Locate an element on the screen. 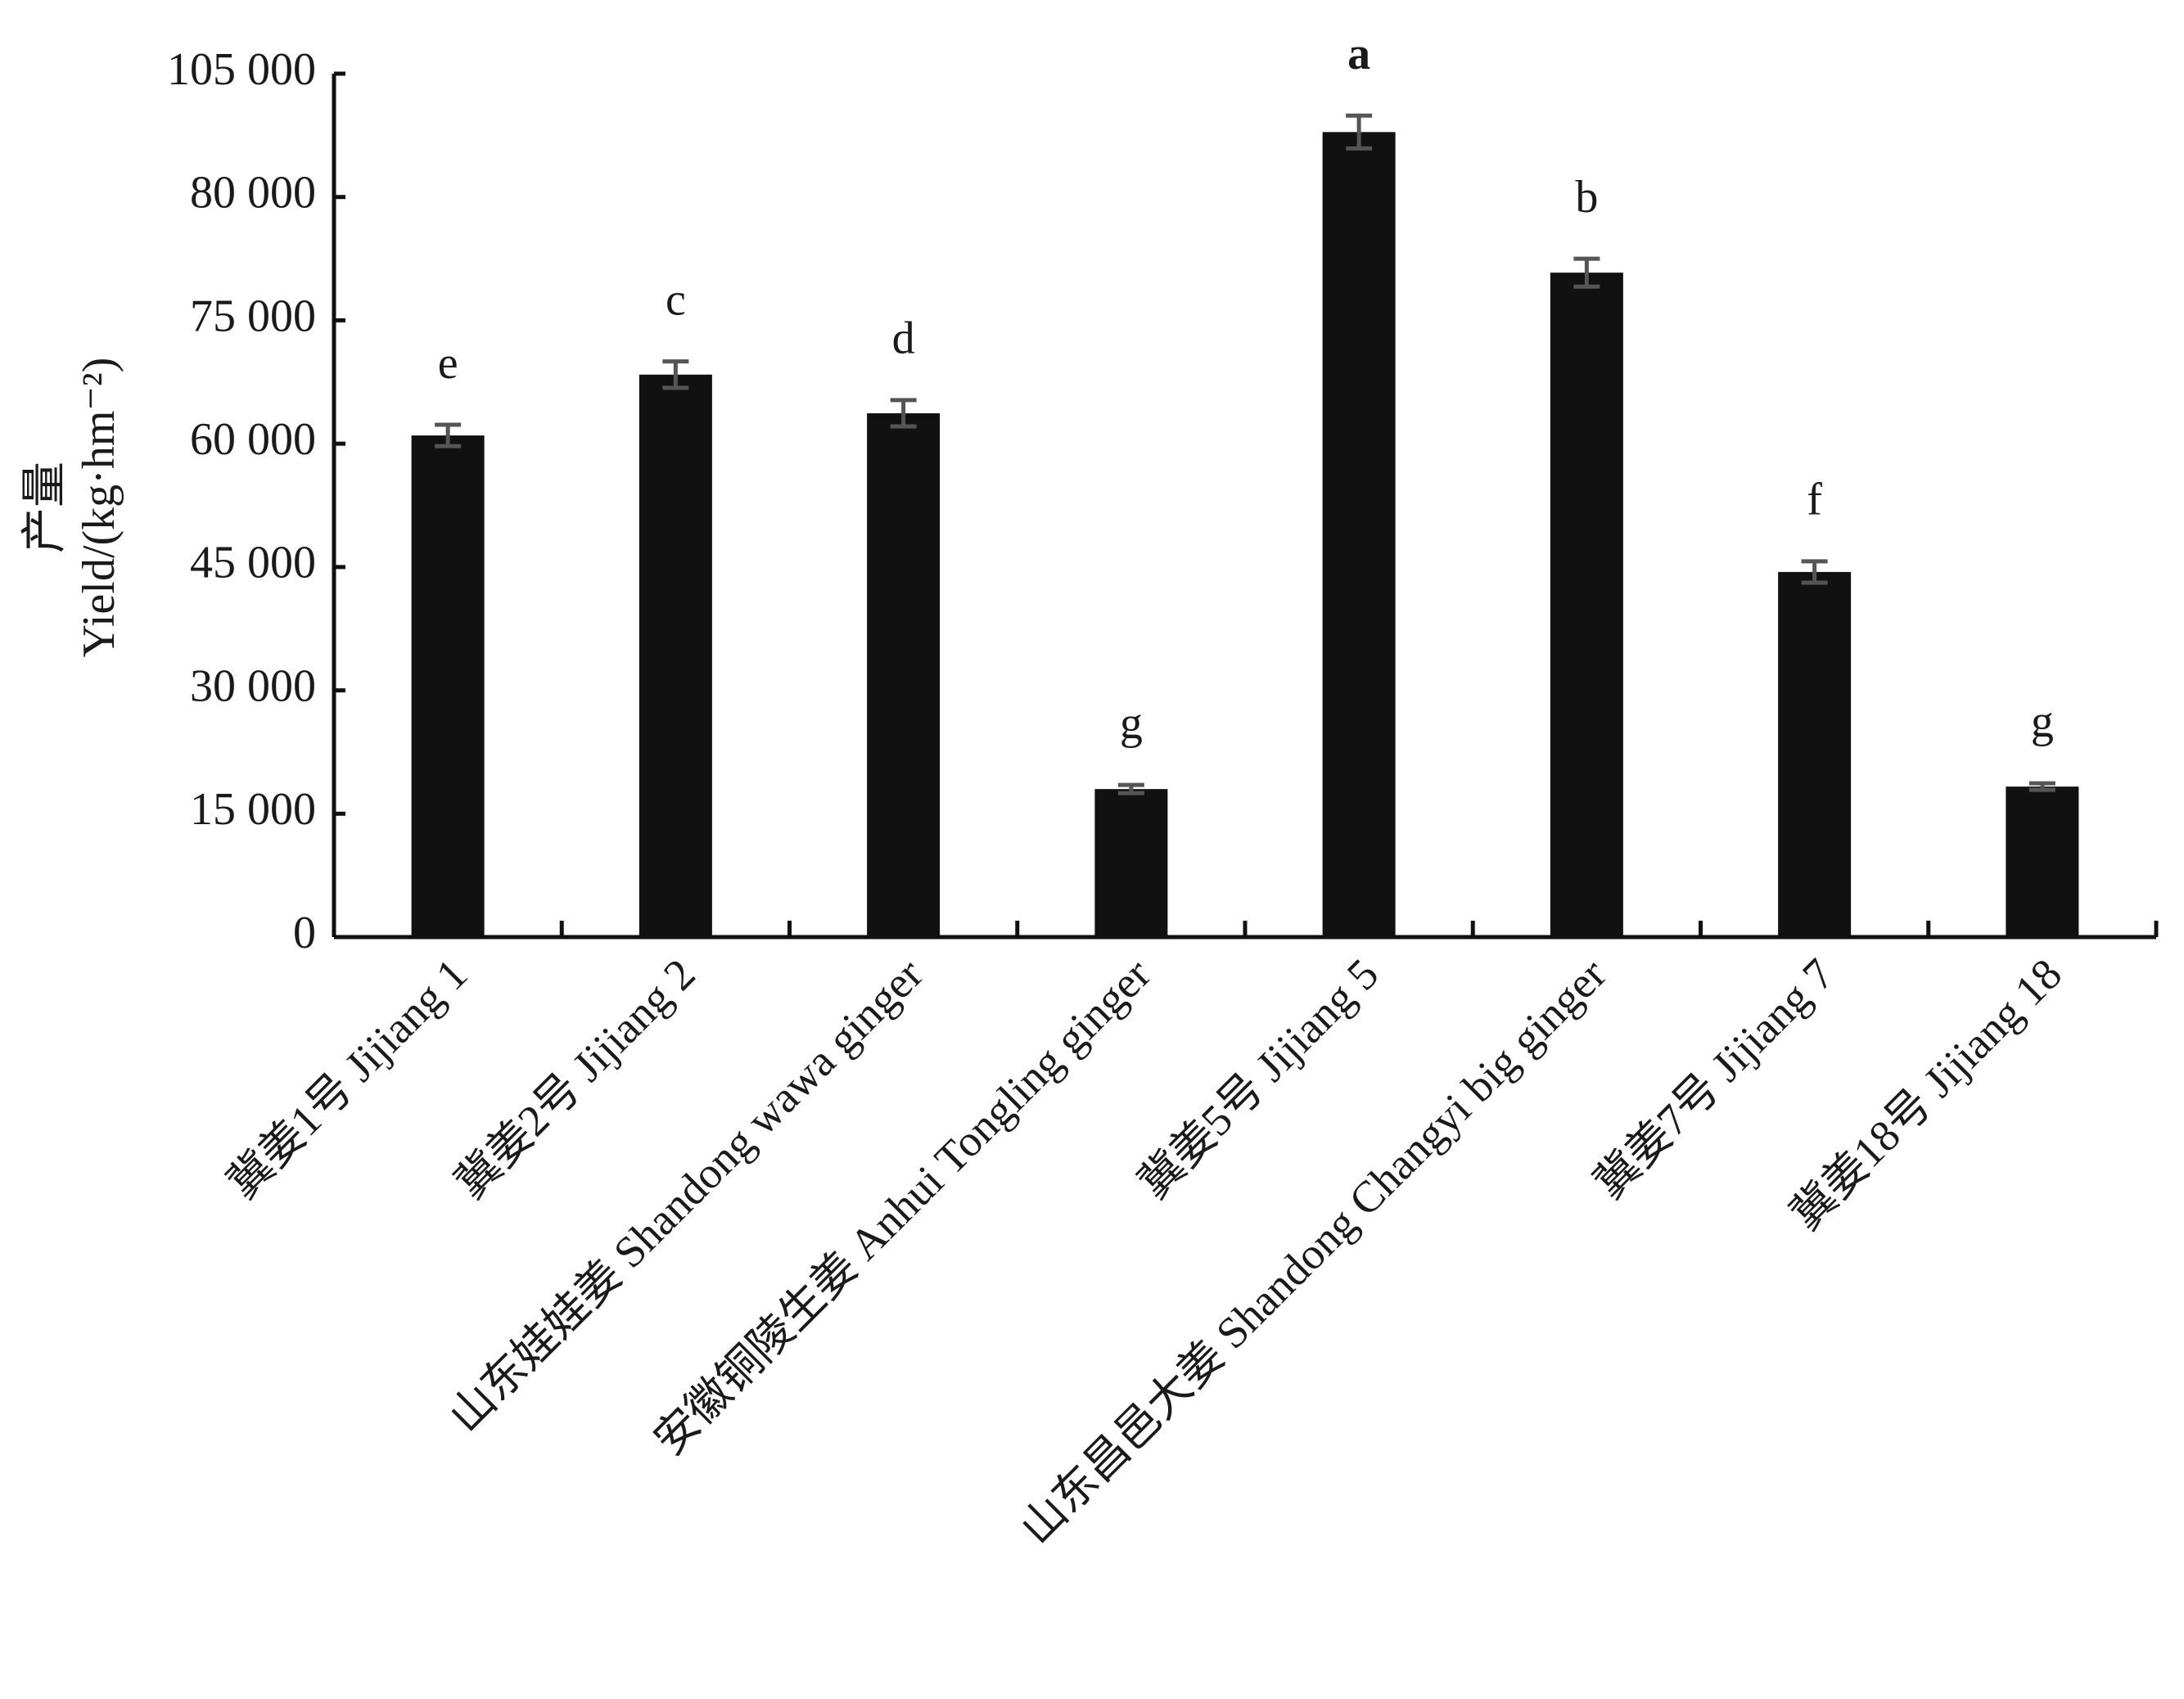  x-tick-label-group: 冀姜5号 Jijiang 5 is located at coordinates (1258, 1078).